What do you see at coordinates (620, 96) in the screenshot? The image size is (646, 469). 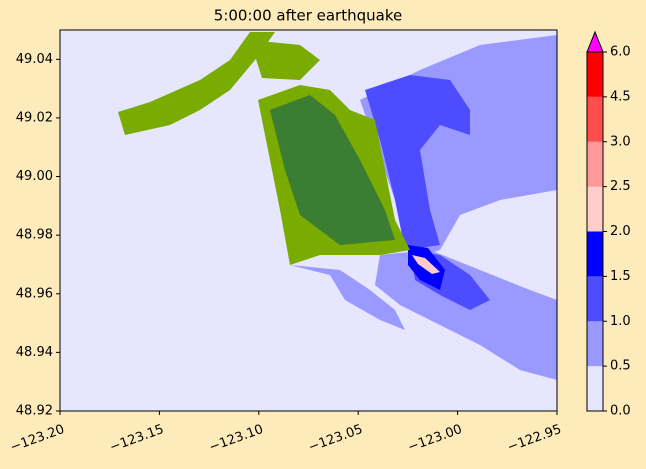 I see `colorbar-tick-label: 4.5` at bounding box center [620, 96].